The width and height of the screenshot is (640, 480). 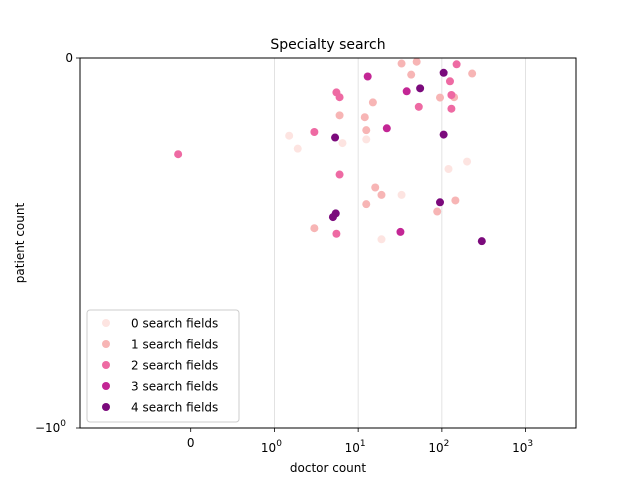 What do you see at coordinates (174, 366) in the screenshot?
I see `legend-label: 2 search fields` at bounding box center [174, 366].